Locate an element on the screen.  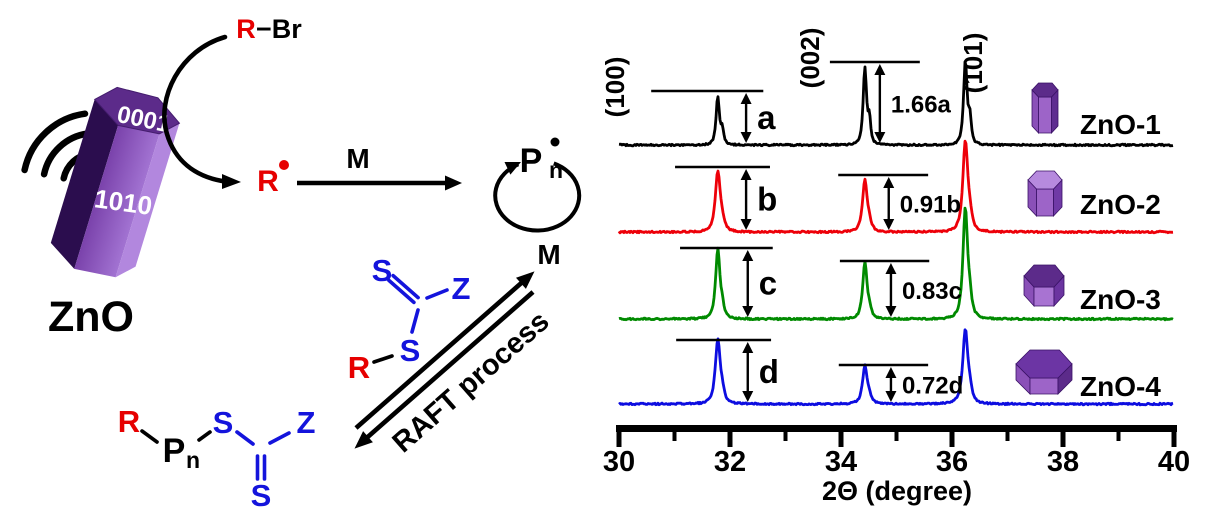
equilibrium-arrow-line-down is located at coordinates (447, 367).